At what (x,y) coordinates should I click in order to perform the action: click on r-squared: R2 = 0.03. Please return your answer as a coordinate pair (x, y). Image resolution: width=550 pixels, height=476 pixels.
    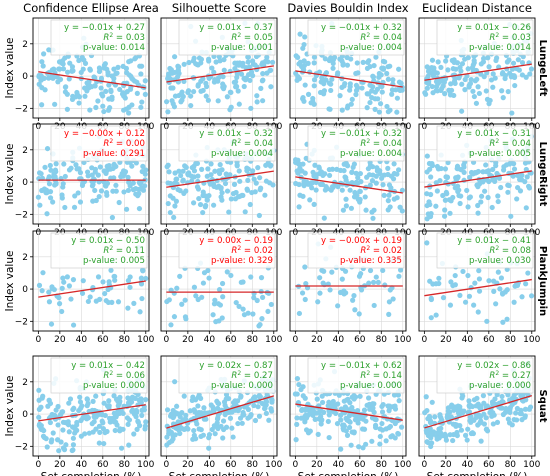
    Looking at the image, I should click on (124, 37).